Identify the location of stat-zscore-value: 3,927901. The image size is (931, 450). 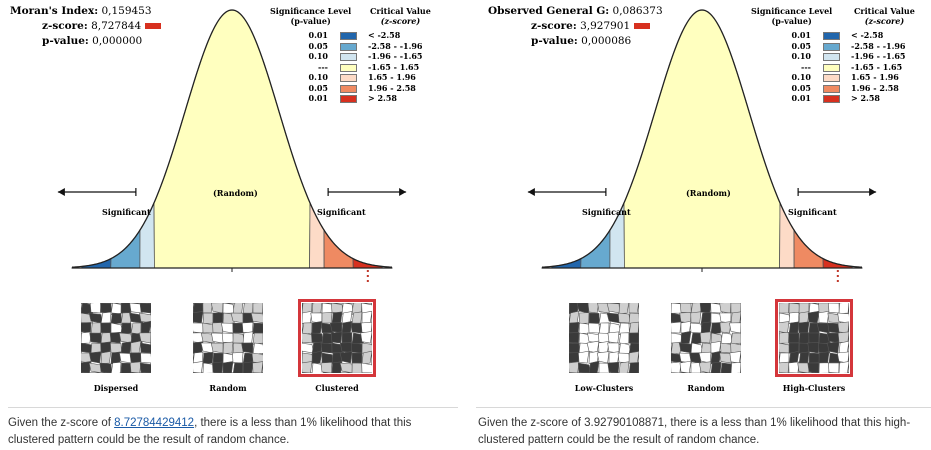
(605, 26).